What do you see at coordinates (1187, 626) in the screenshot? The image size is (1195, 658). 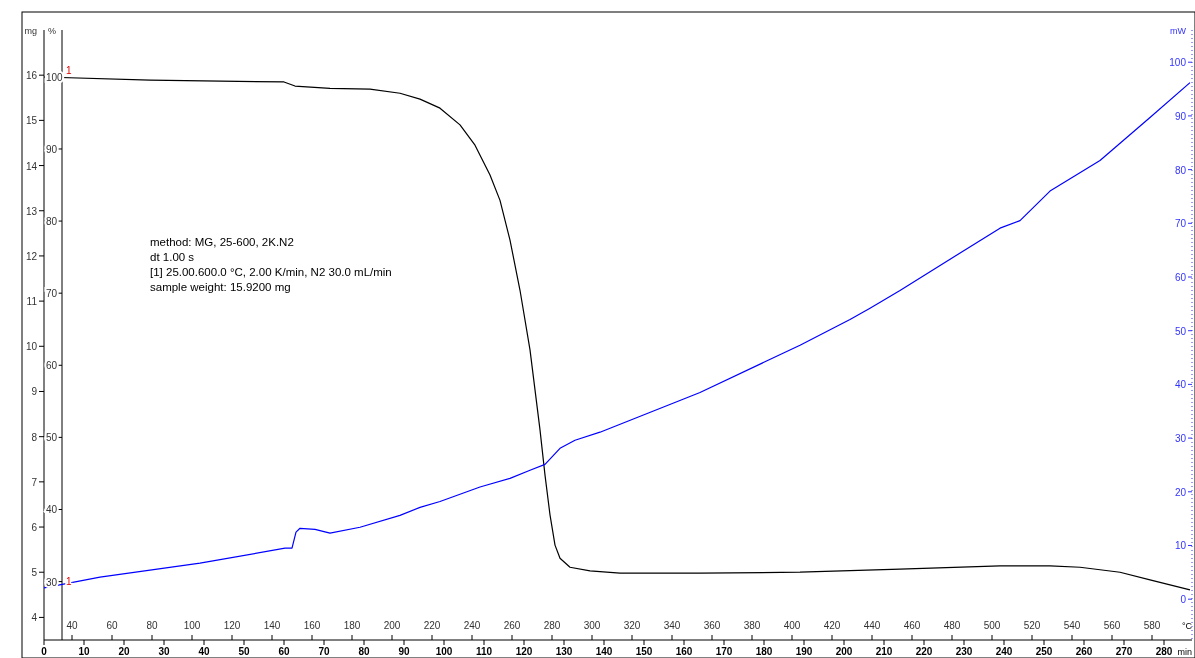 I see `x2-axis-title: °C` at bounding box center [1187, 626].